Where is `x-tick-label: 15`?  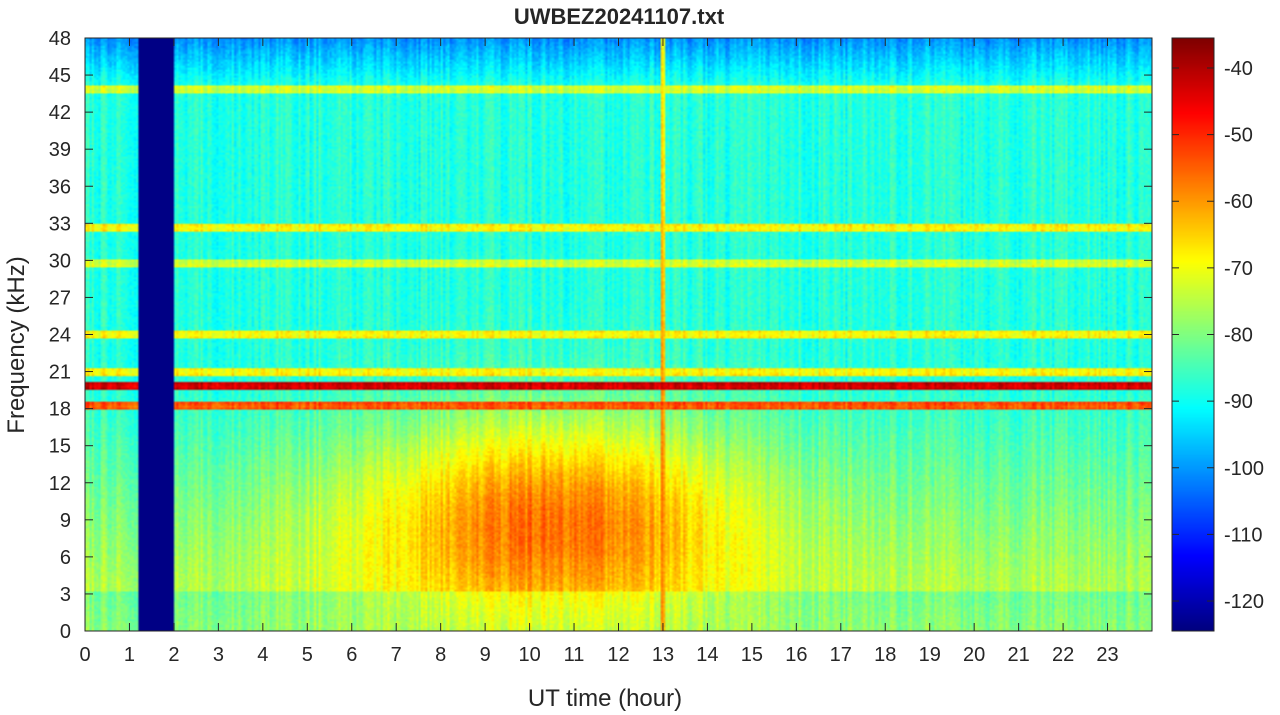
x-tick-label: 15 is located at coordinates (752, 655).